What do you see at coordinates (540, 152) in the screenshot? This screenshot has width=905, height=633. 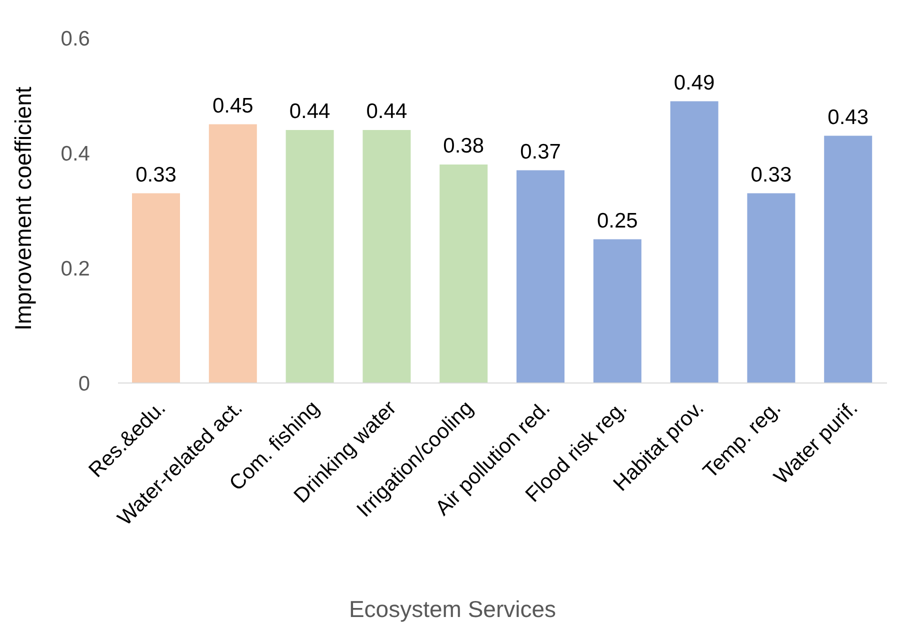 I see `data-label: 0.37` at bounding box center [540, 152].